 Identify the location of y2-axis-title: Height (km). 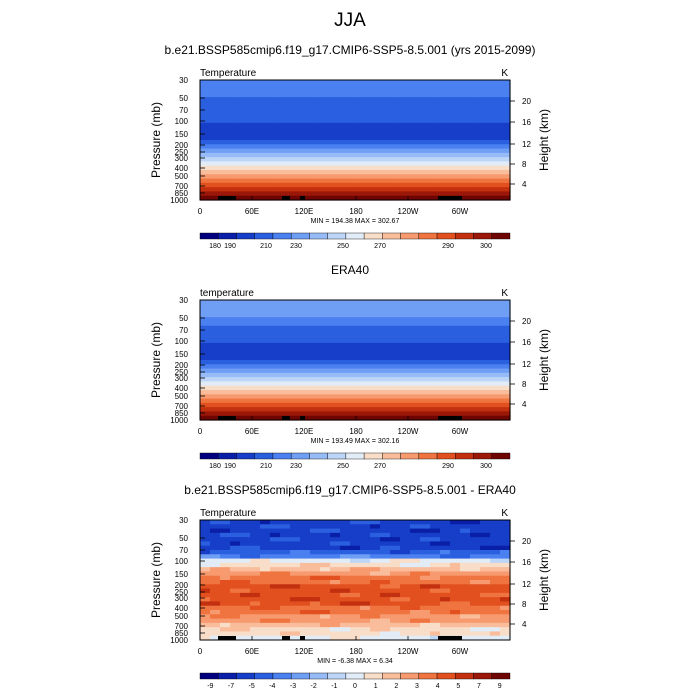
(544, 360).